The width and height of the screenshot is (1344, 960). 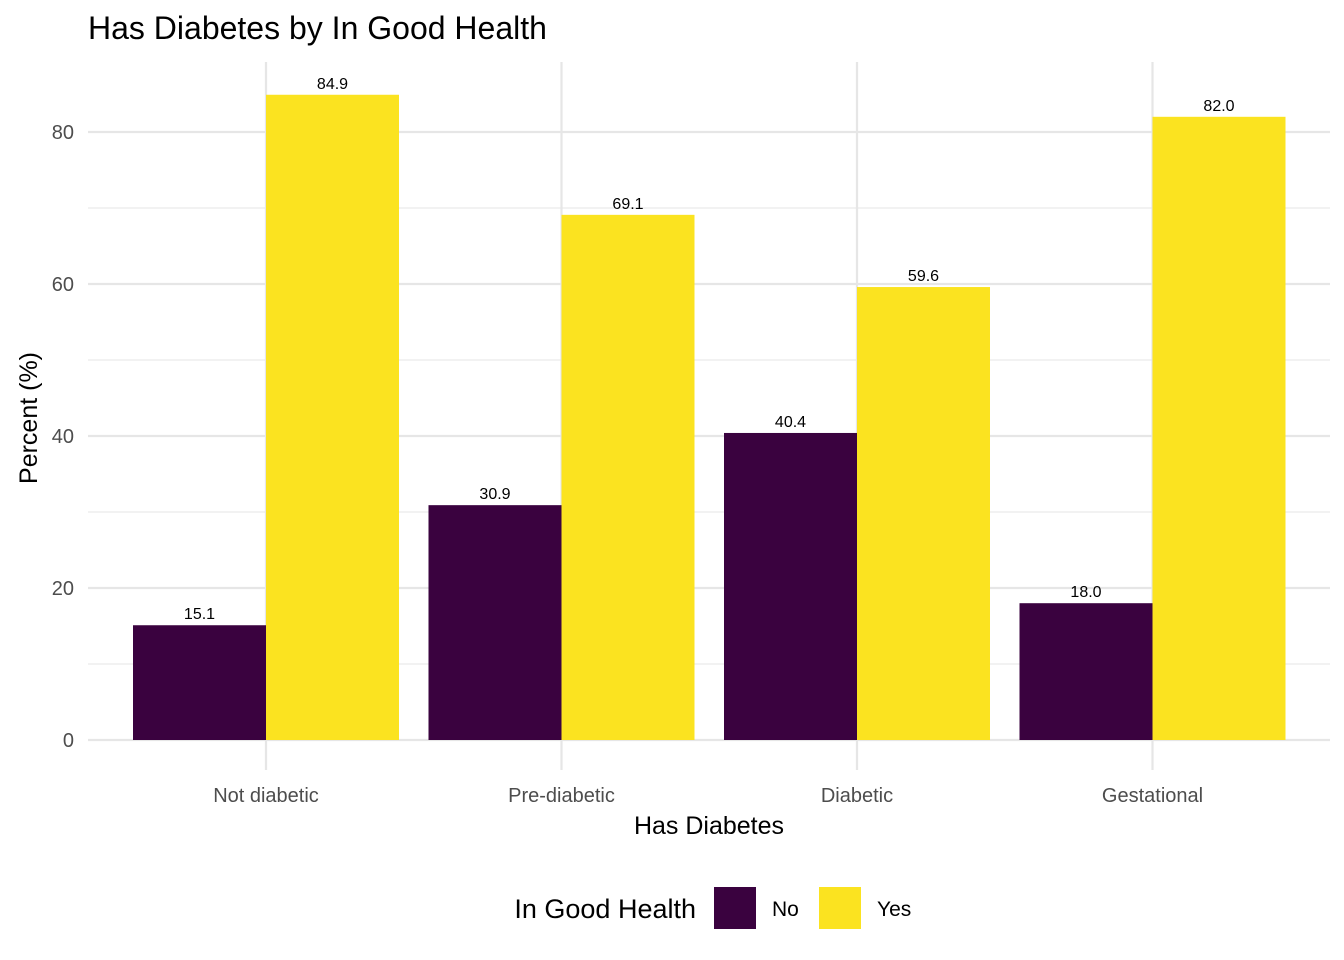 I want to click on bar-not-diabetic-yes, so click(x=332, y=417).